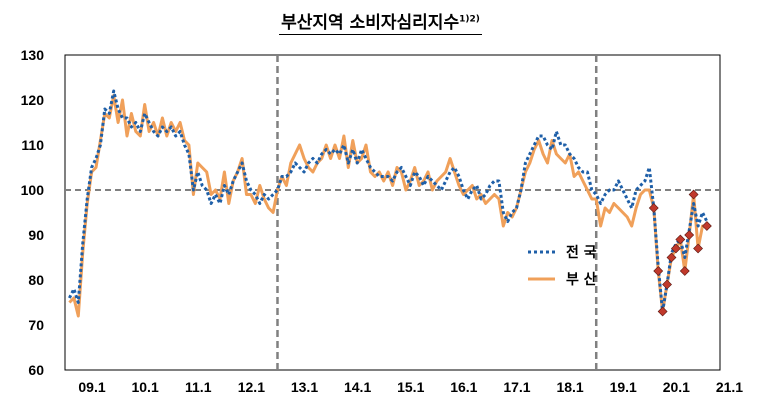  I want to click on chart-title-footnote: 1)2), so click(469, 19).